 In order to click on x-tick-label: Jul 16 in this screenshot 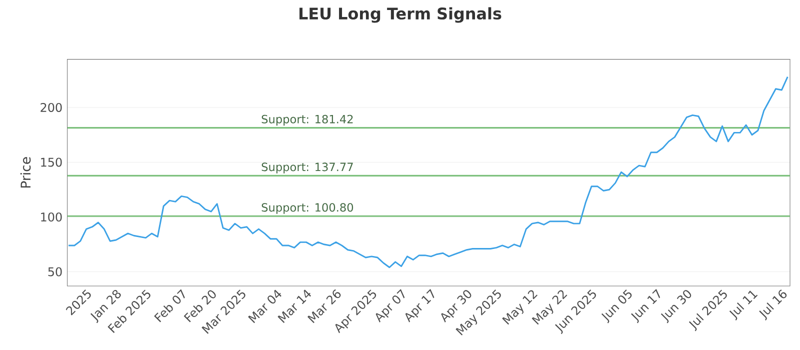, I will do `click(773, 305)`.